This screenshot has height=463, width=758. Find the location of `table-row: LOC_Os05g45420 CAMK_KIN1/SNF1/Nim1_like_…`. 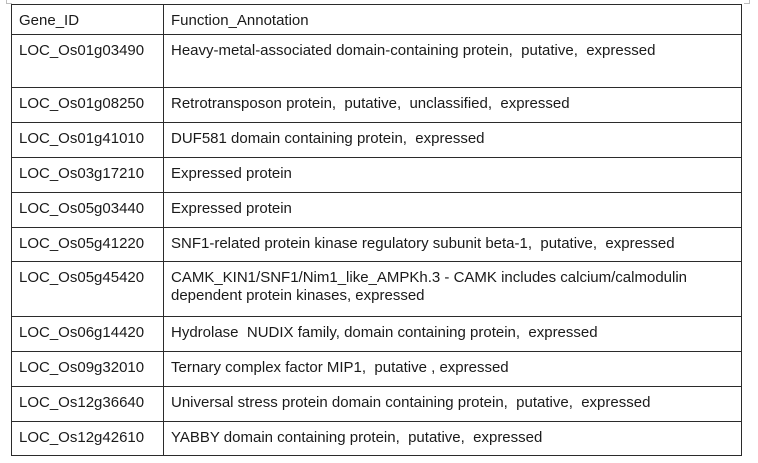

table-row: LOC_Os05g45420 CAMK_KIN1/SNF1/Nim1_like_… is located at coordinates (376, 289).